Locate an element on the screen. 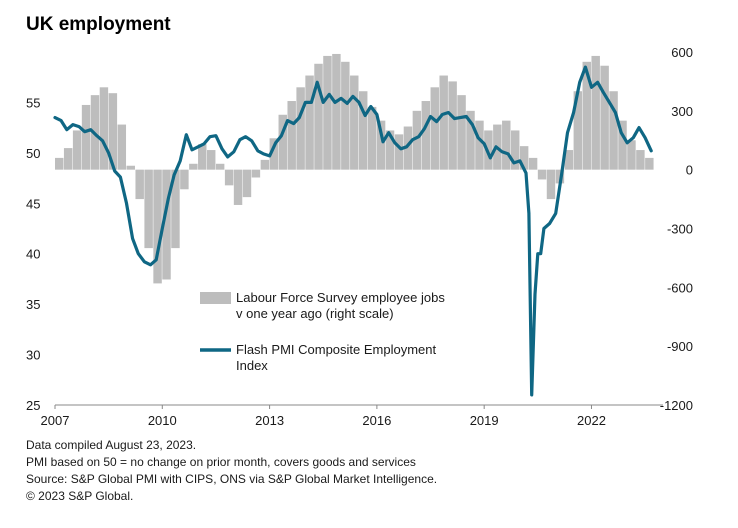 This screenshot has width=738, height=528. y-left-tick-label: 45 is located at coordinates (33, 203).